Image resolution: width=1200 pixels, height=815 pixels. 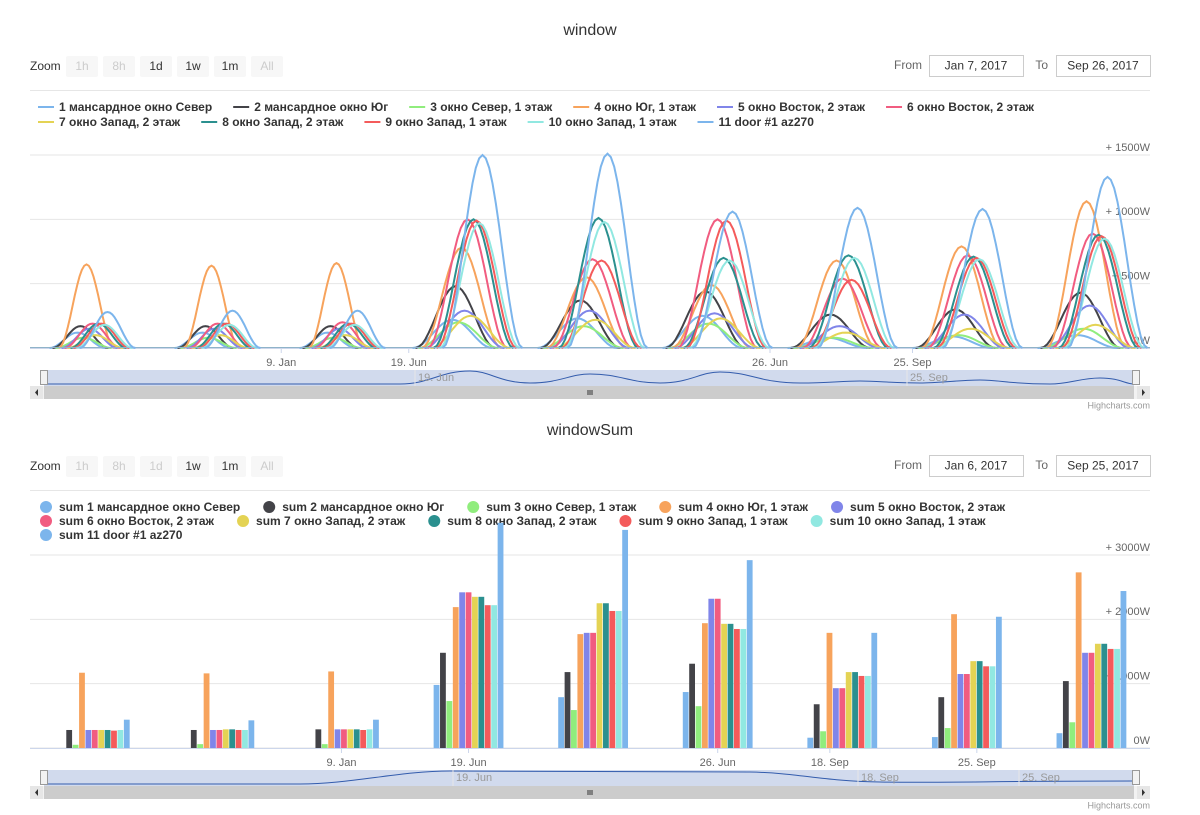 I want to click on navigator-series, so click(x=589, y=777).